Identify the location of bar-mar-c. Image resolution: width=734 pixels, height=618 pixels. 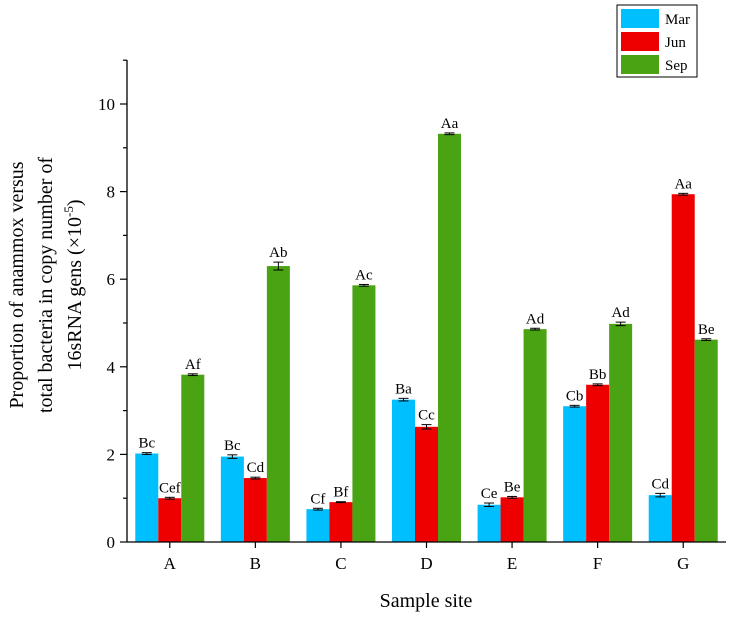
(318, 525).